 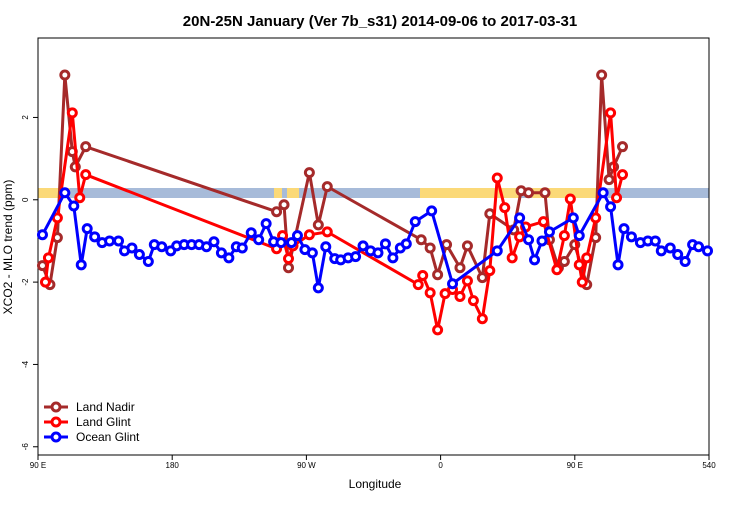 What do you see at coordinates (25, 199) in the screenshot?
I see `y-tick-label: 0` at bounding box center [25, 199].